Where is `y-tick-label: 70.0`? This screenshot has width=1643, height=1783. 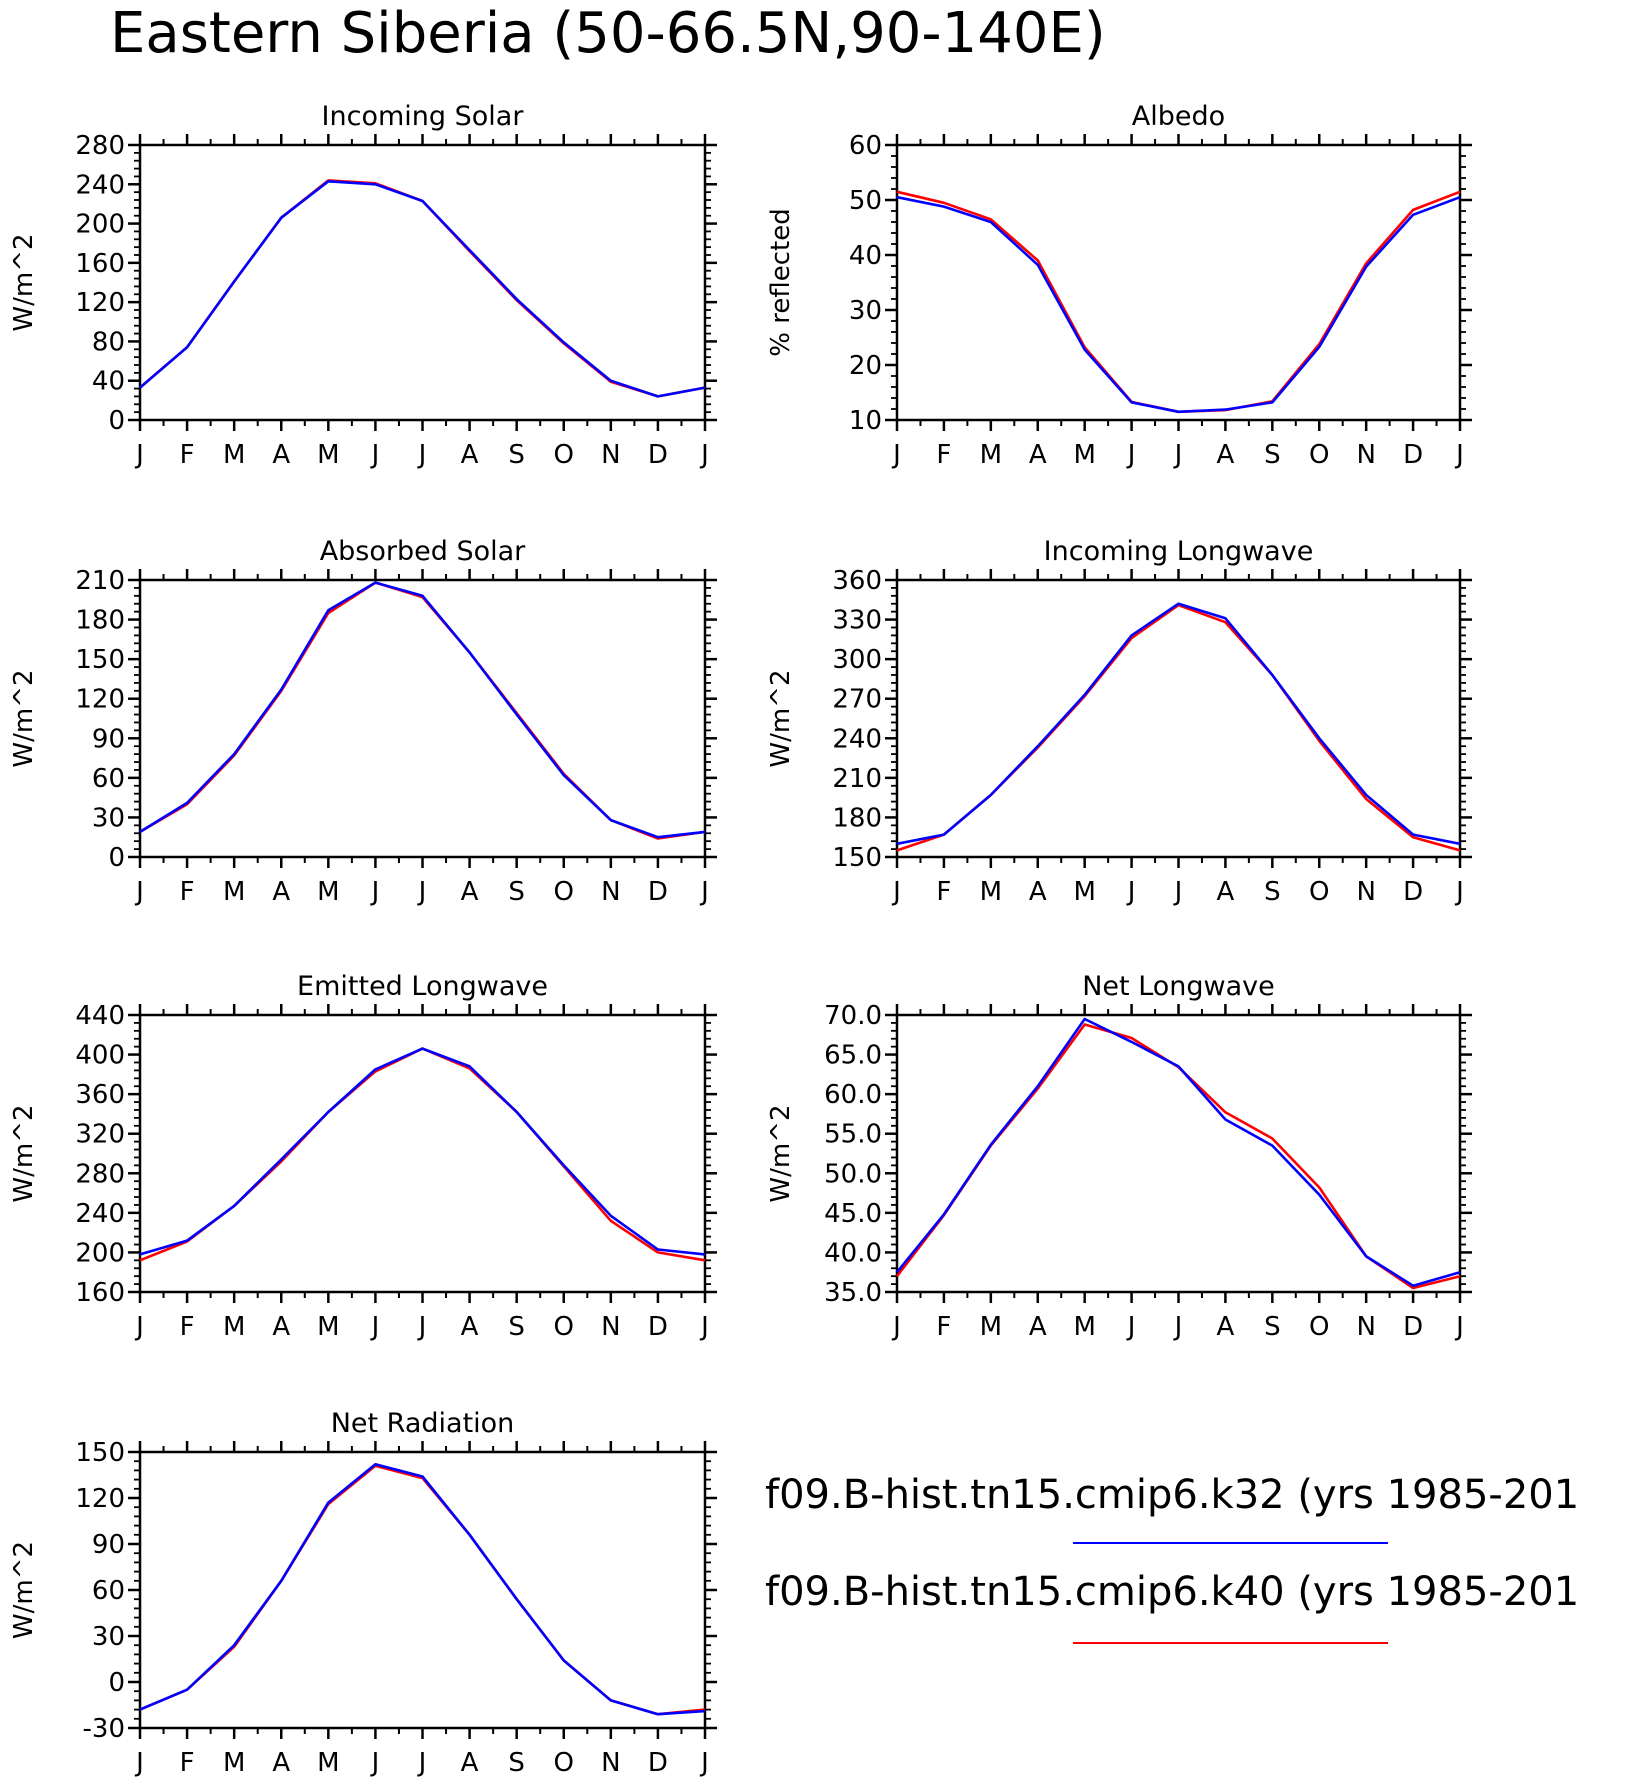
y-tick-label: 70.0 is located at coordinates (853, 1016).